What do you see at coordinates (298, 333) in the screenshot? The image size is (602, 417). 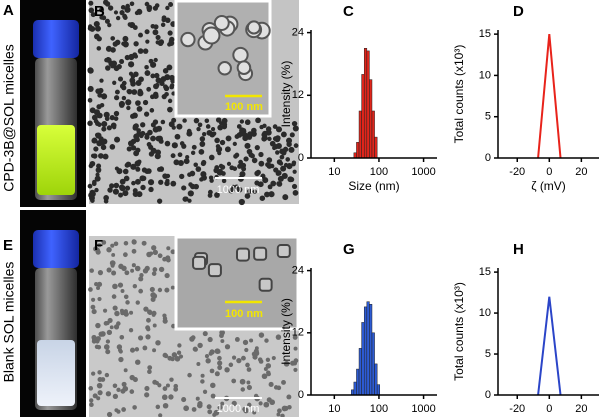 I see `y-tick-label: 12` at bounding box center [298, 333].